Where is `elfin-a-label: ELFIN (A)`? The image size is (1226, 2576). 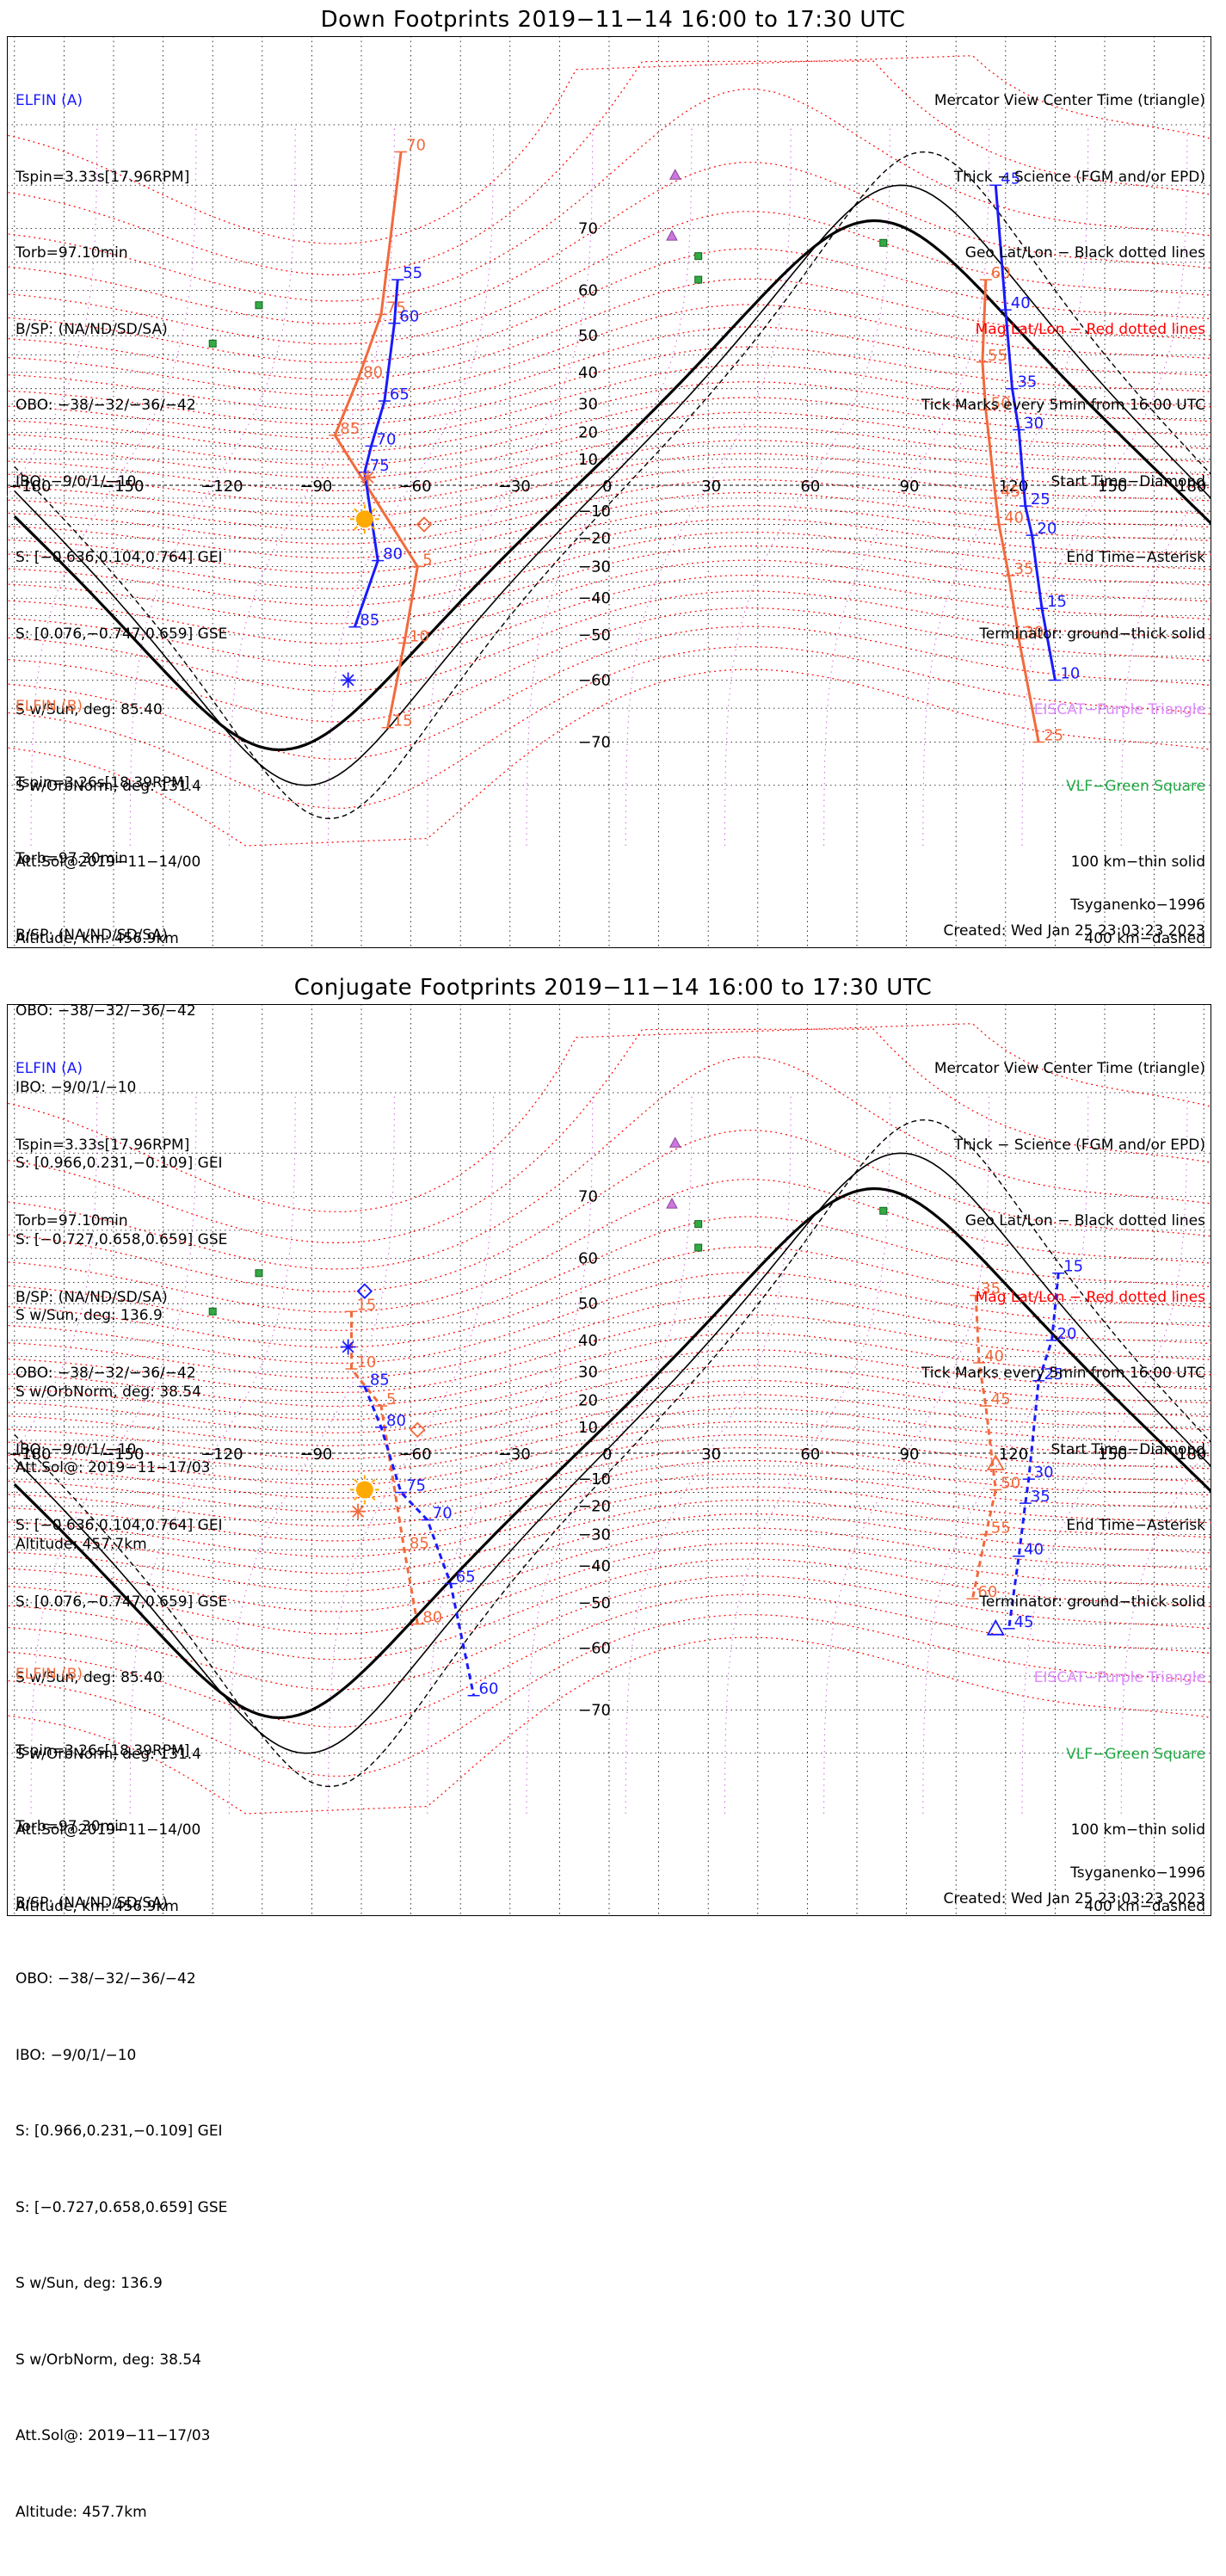
elfin-a-label: ELFIN (A) is located at coordinates (49, 1068).